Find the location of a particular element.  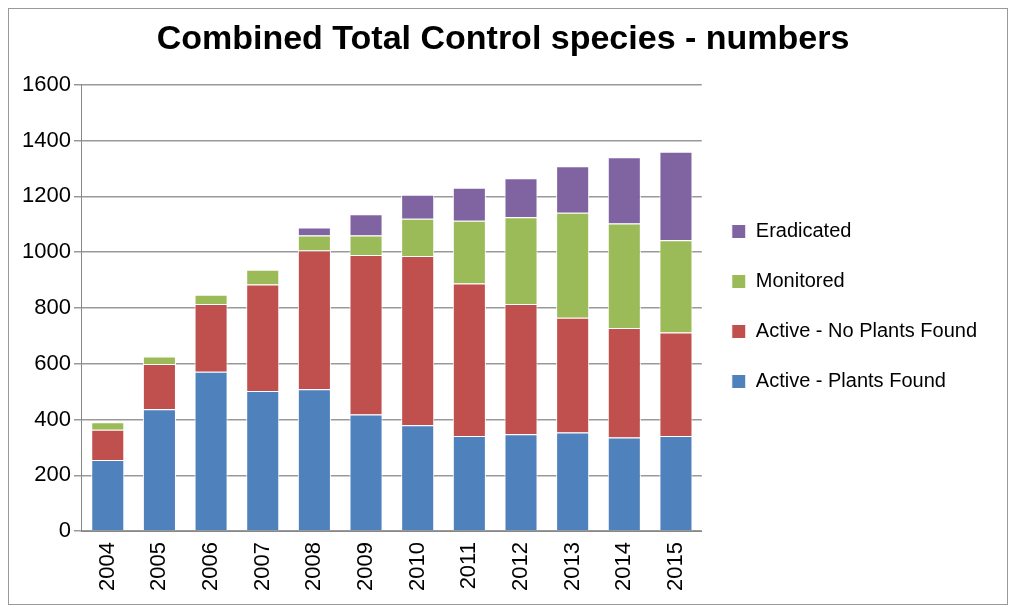

legend-label: Eradicated is located at coordinates (803, 230).